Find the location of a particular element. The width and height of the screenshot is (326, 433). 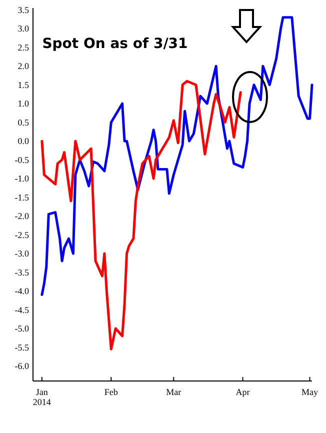

x-tick-label: Jan 2014 is located at coordinates (42, 397).